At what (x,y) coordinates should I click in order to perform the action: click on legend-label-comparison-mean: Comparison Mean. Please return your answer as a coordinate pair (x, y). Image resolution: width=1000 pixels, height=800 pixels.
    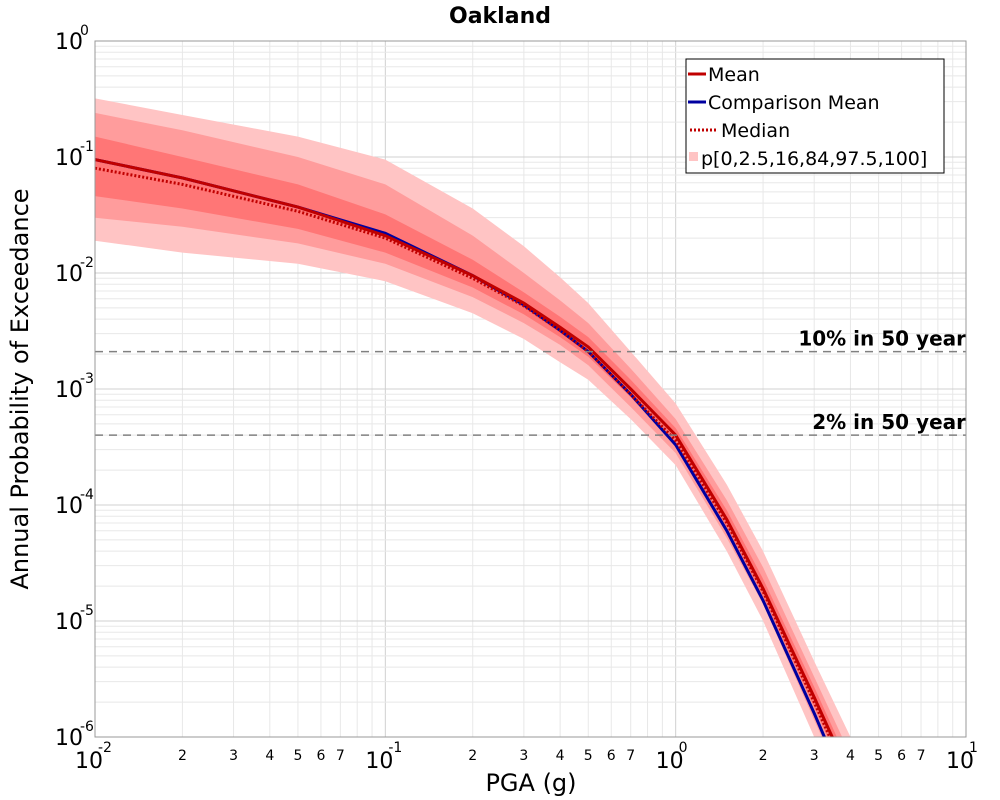
    Looking at the image, I should click on (794, 103).